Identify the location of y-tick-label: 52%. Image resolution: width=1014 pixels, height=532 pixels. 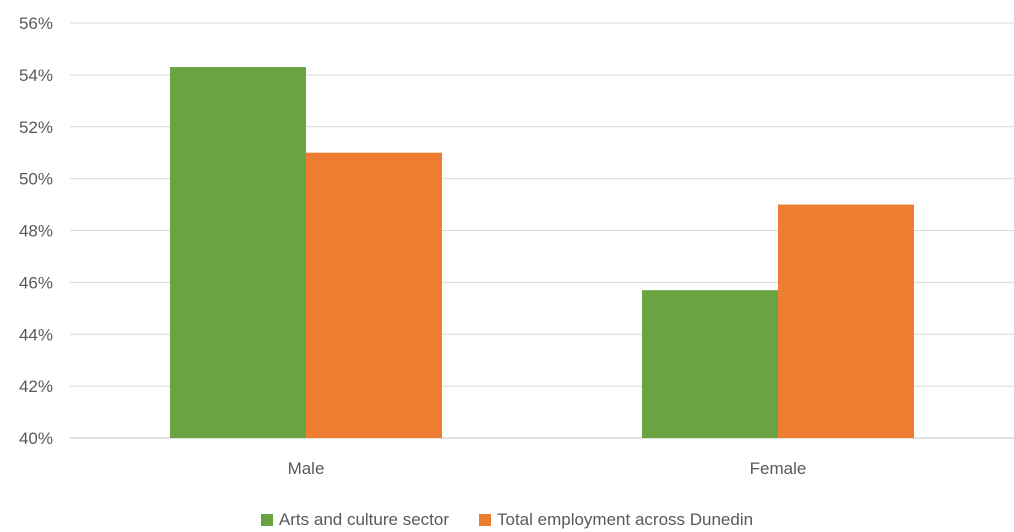
(36, 127).